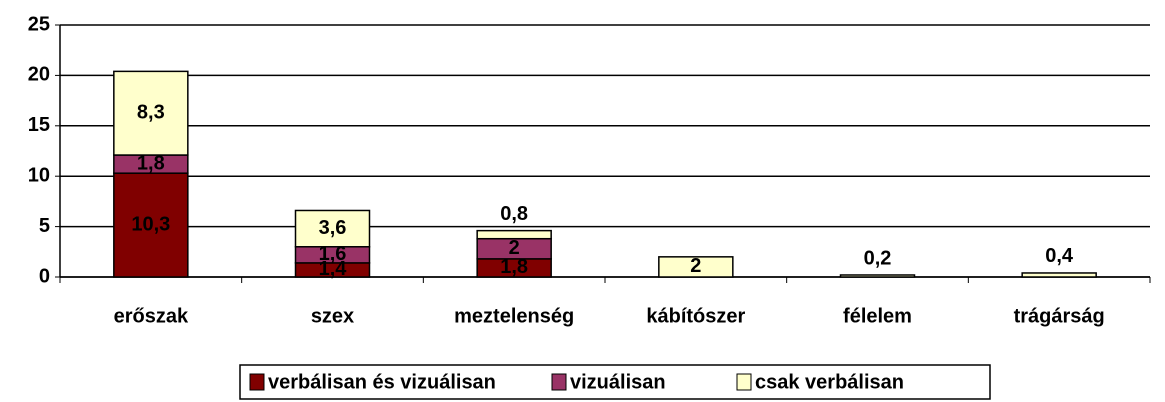 This screenshot has width=1165, height=402. Describe the element at coordinates (39, 24) in the screenshot. I see `y-tick-label: 25` at that location.